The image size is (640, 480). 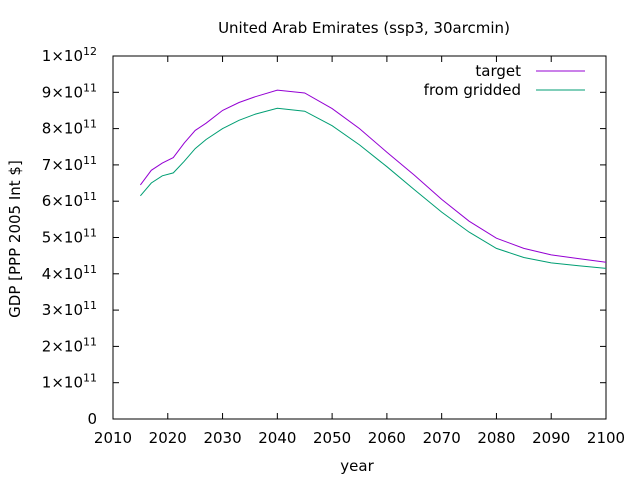 I want to click on x-tick-label: 2060, so click(x=387, y=438).